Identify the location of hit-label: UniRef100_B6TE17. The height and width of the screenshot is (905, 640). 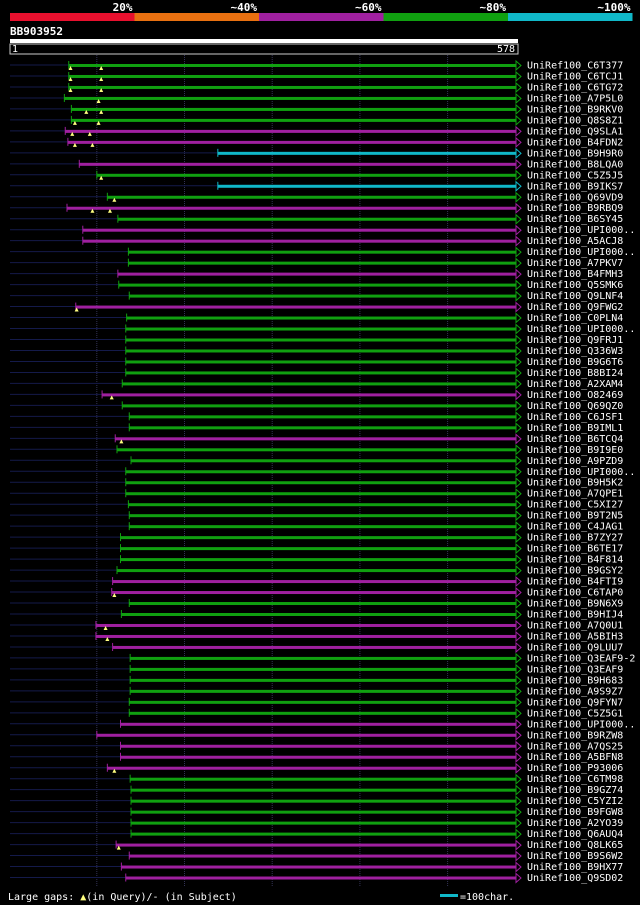
(575, 549).